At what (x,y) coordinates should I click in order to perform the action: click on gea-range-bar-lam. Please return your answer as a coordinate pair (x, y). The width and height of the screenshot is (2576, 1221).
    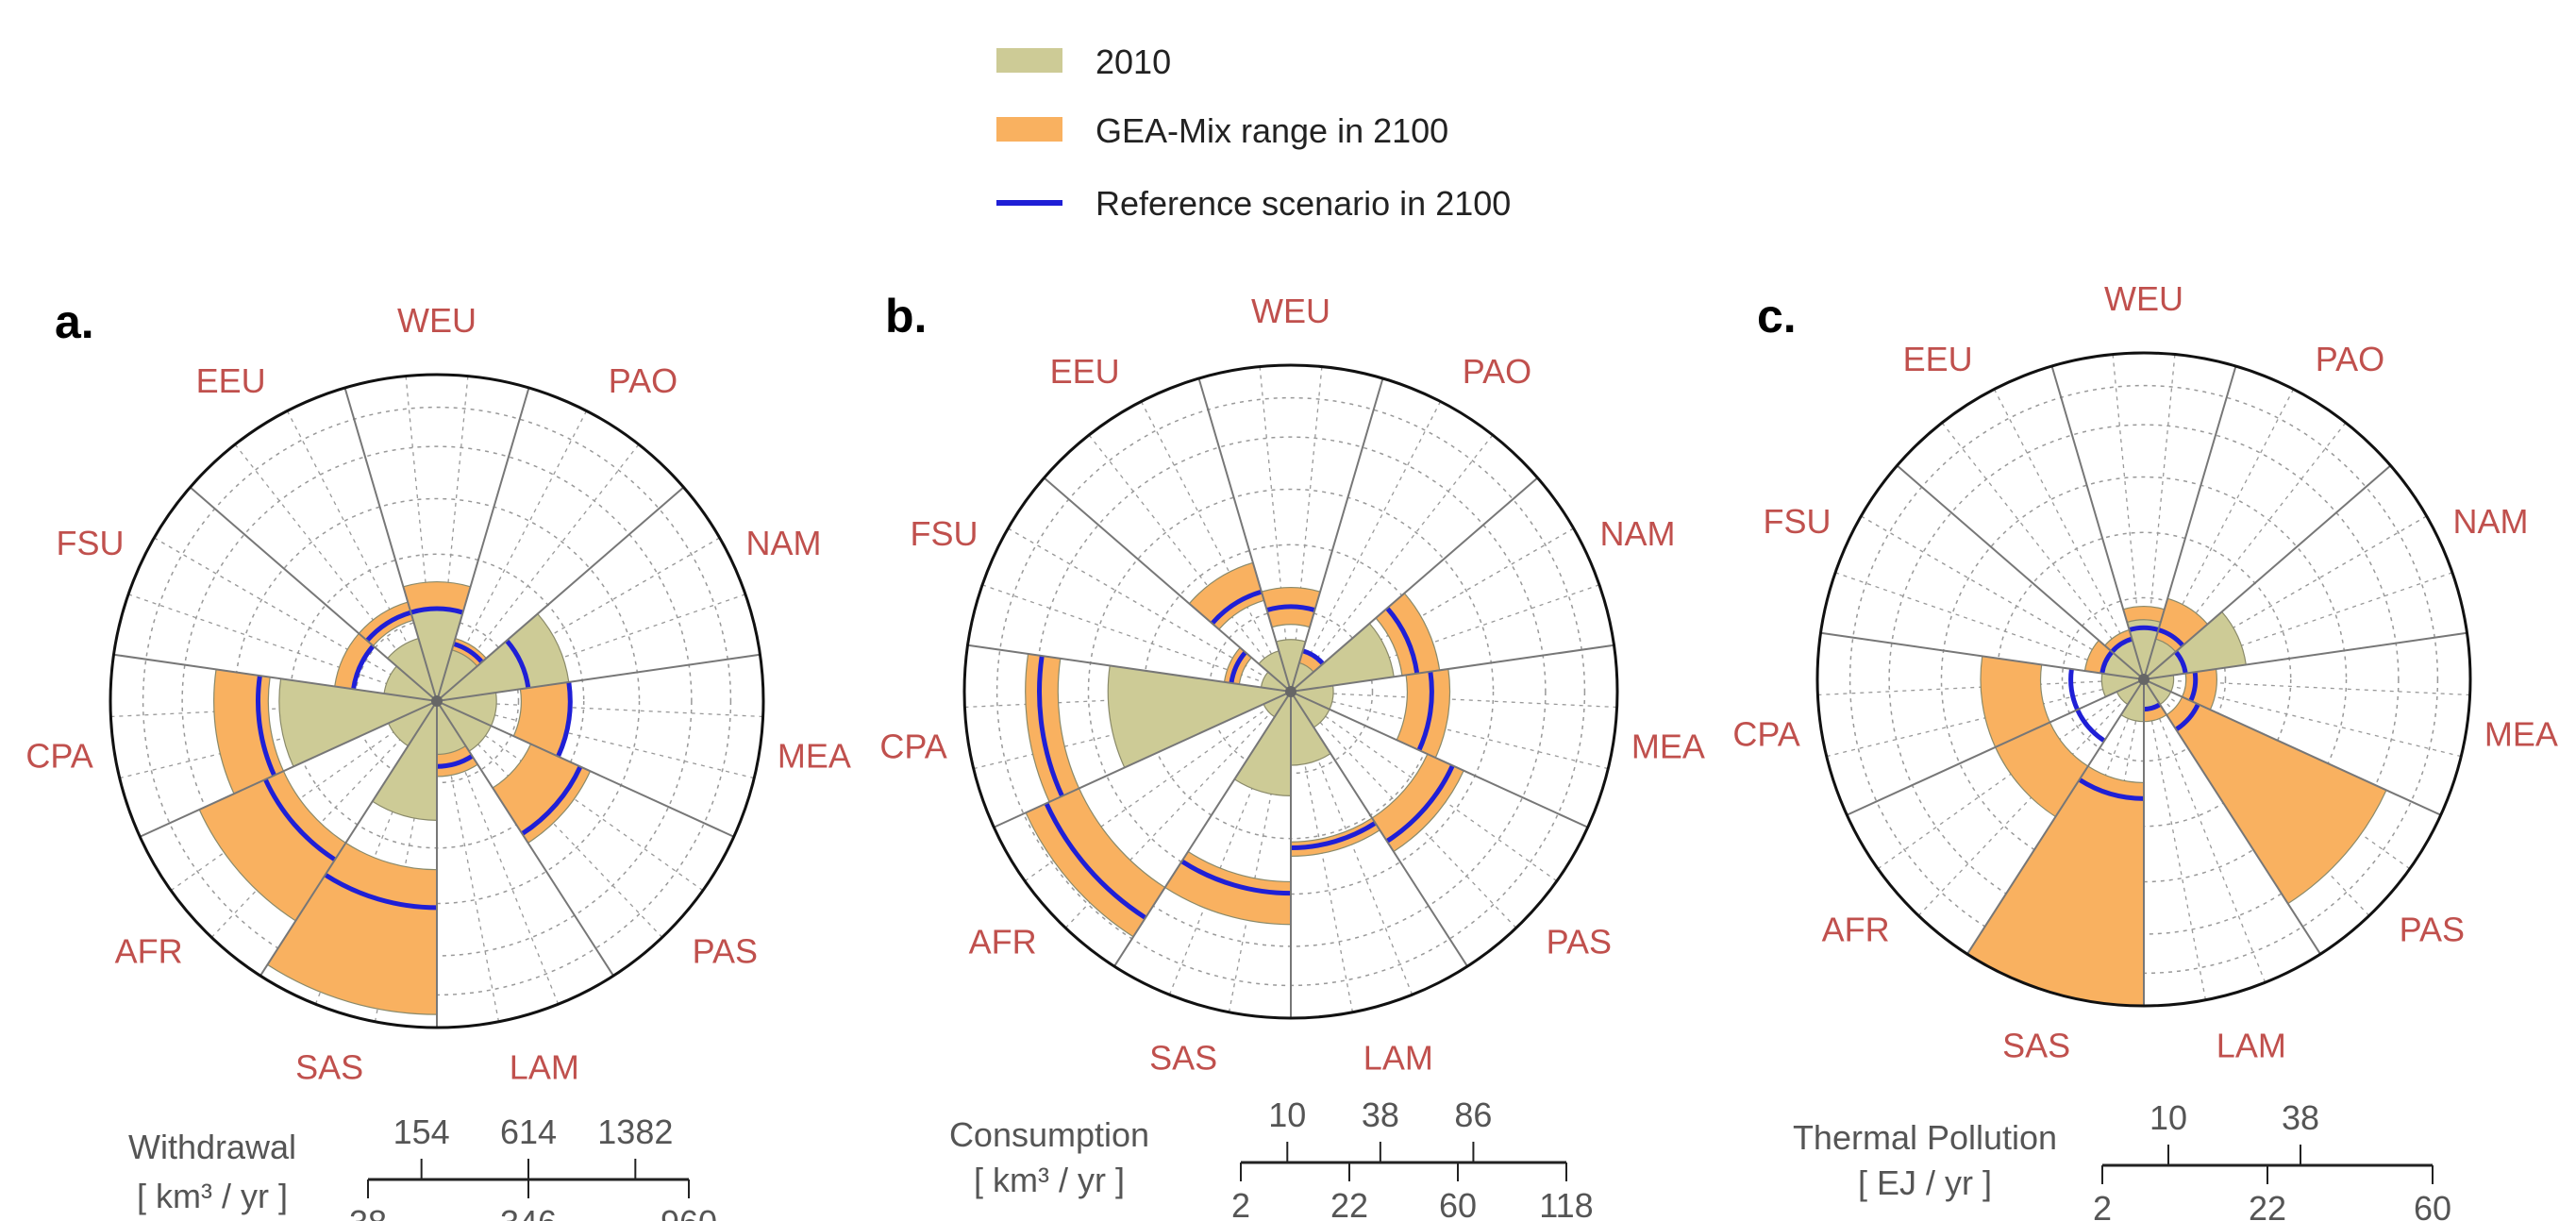
    Looking at the image, I should click on (1335, 838).